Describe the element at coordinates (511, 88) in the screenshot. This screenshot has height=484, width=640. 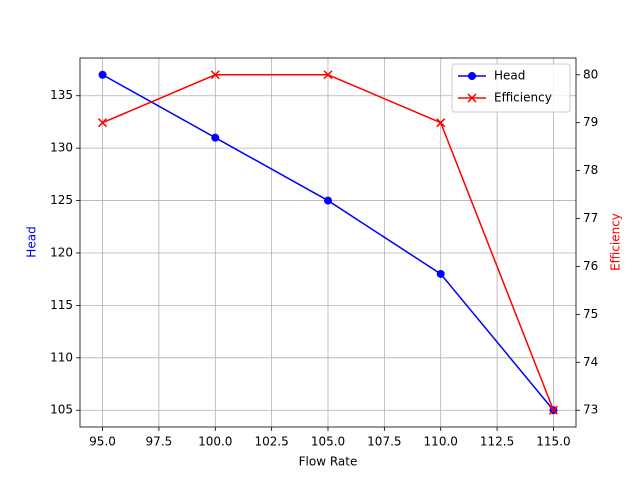
I see `legend: Head Efficiency` at that location.